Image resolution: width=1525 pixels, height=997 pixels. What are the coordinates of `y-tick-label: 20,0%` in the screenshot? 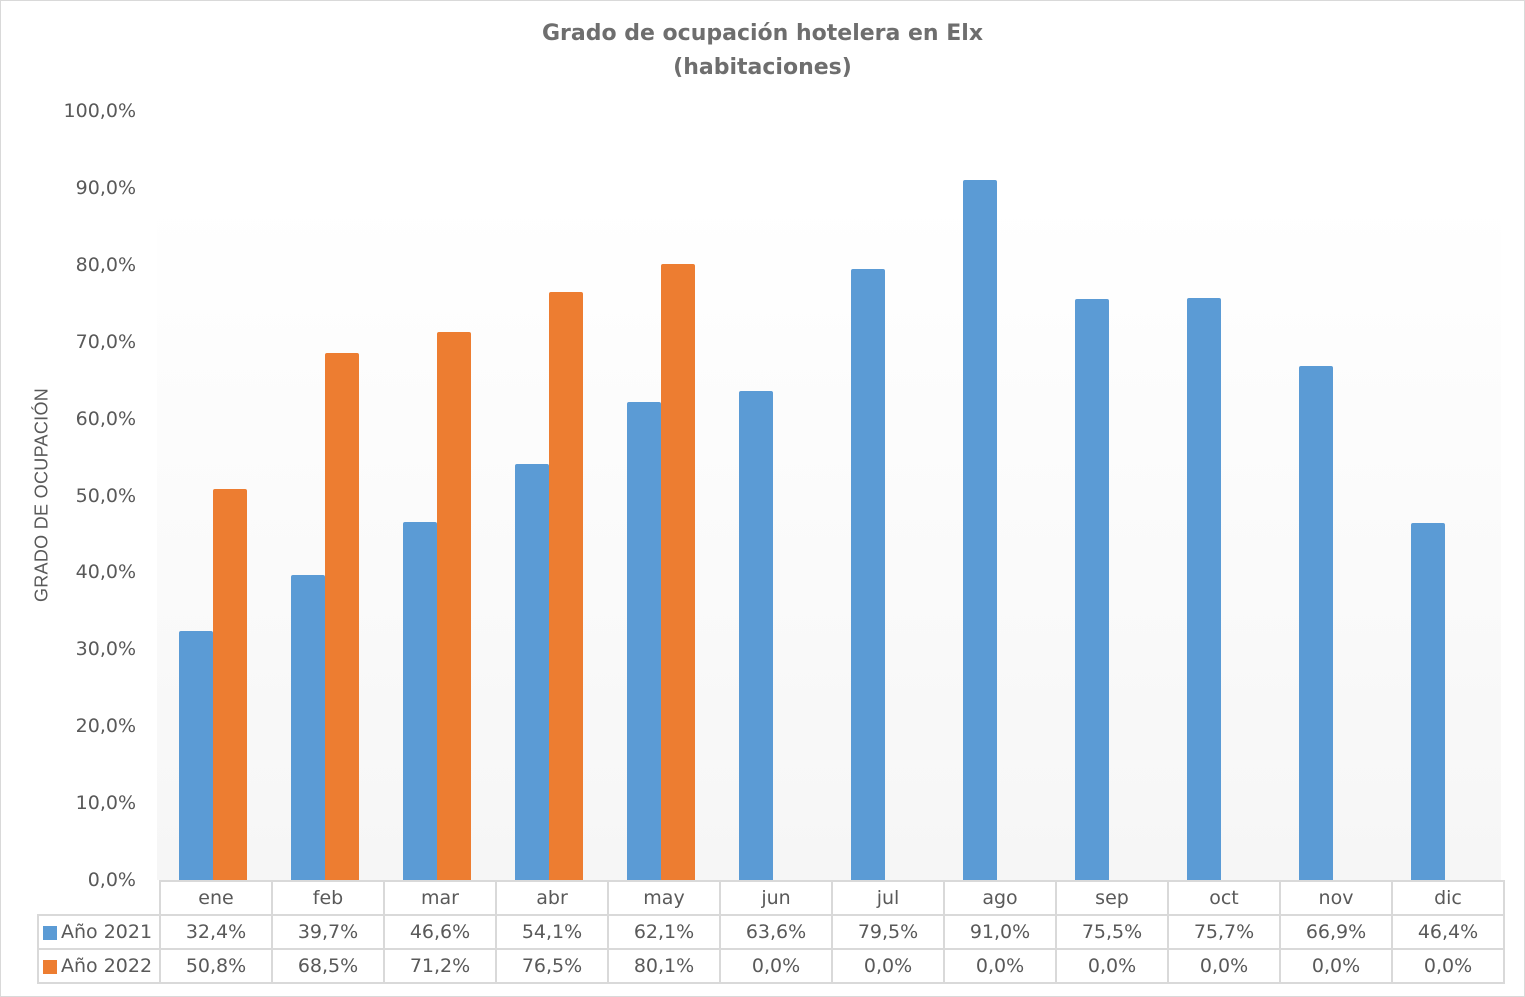 It's located at (105, 726).